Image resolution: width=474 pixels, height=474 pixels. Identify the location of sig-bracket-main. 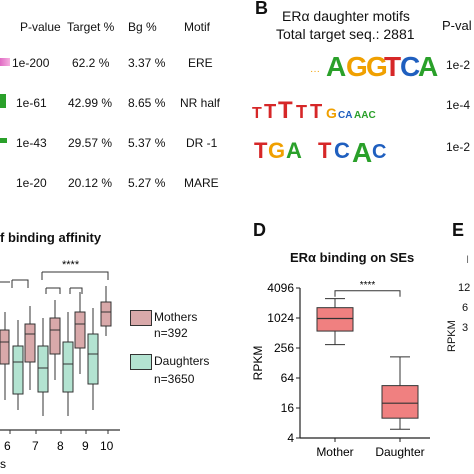
(75, 275).